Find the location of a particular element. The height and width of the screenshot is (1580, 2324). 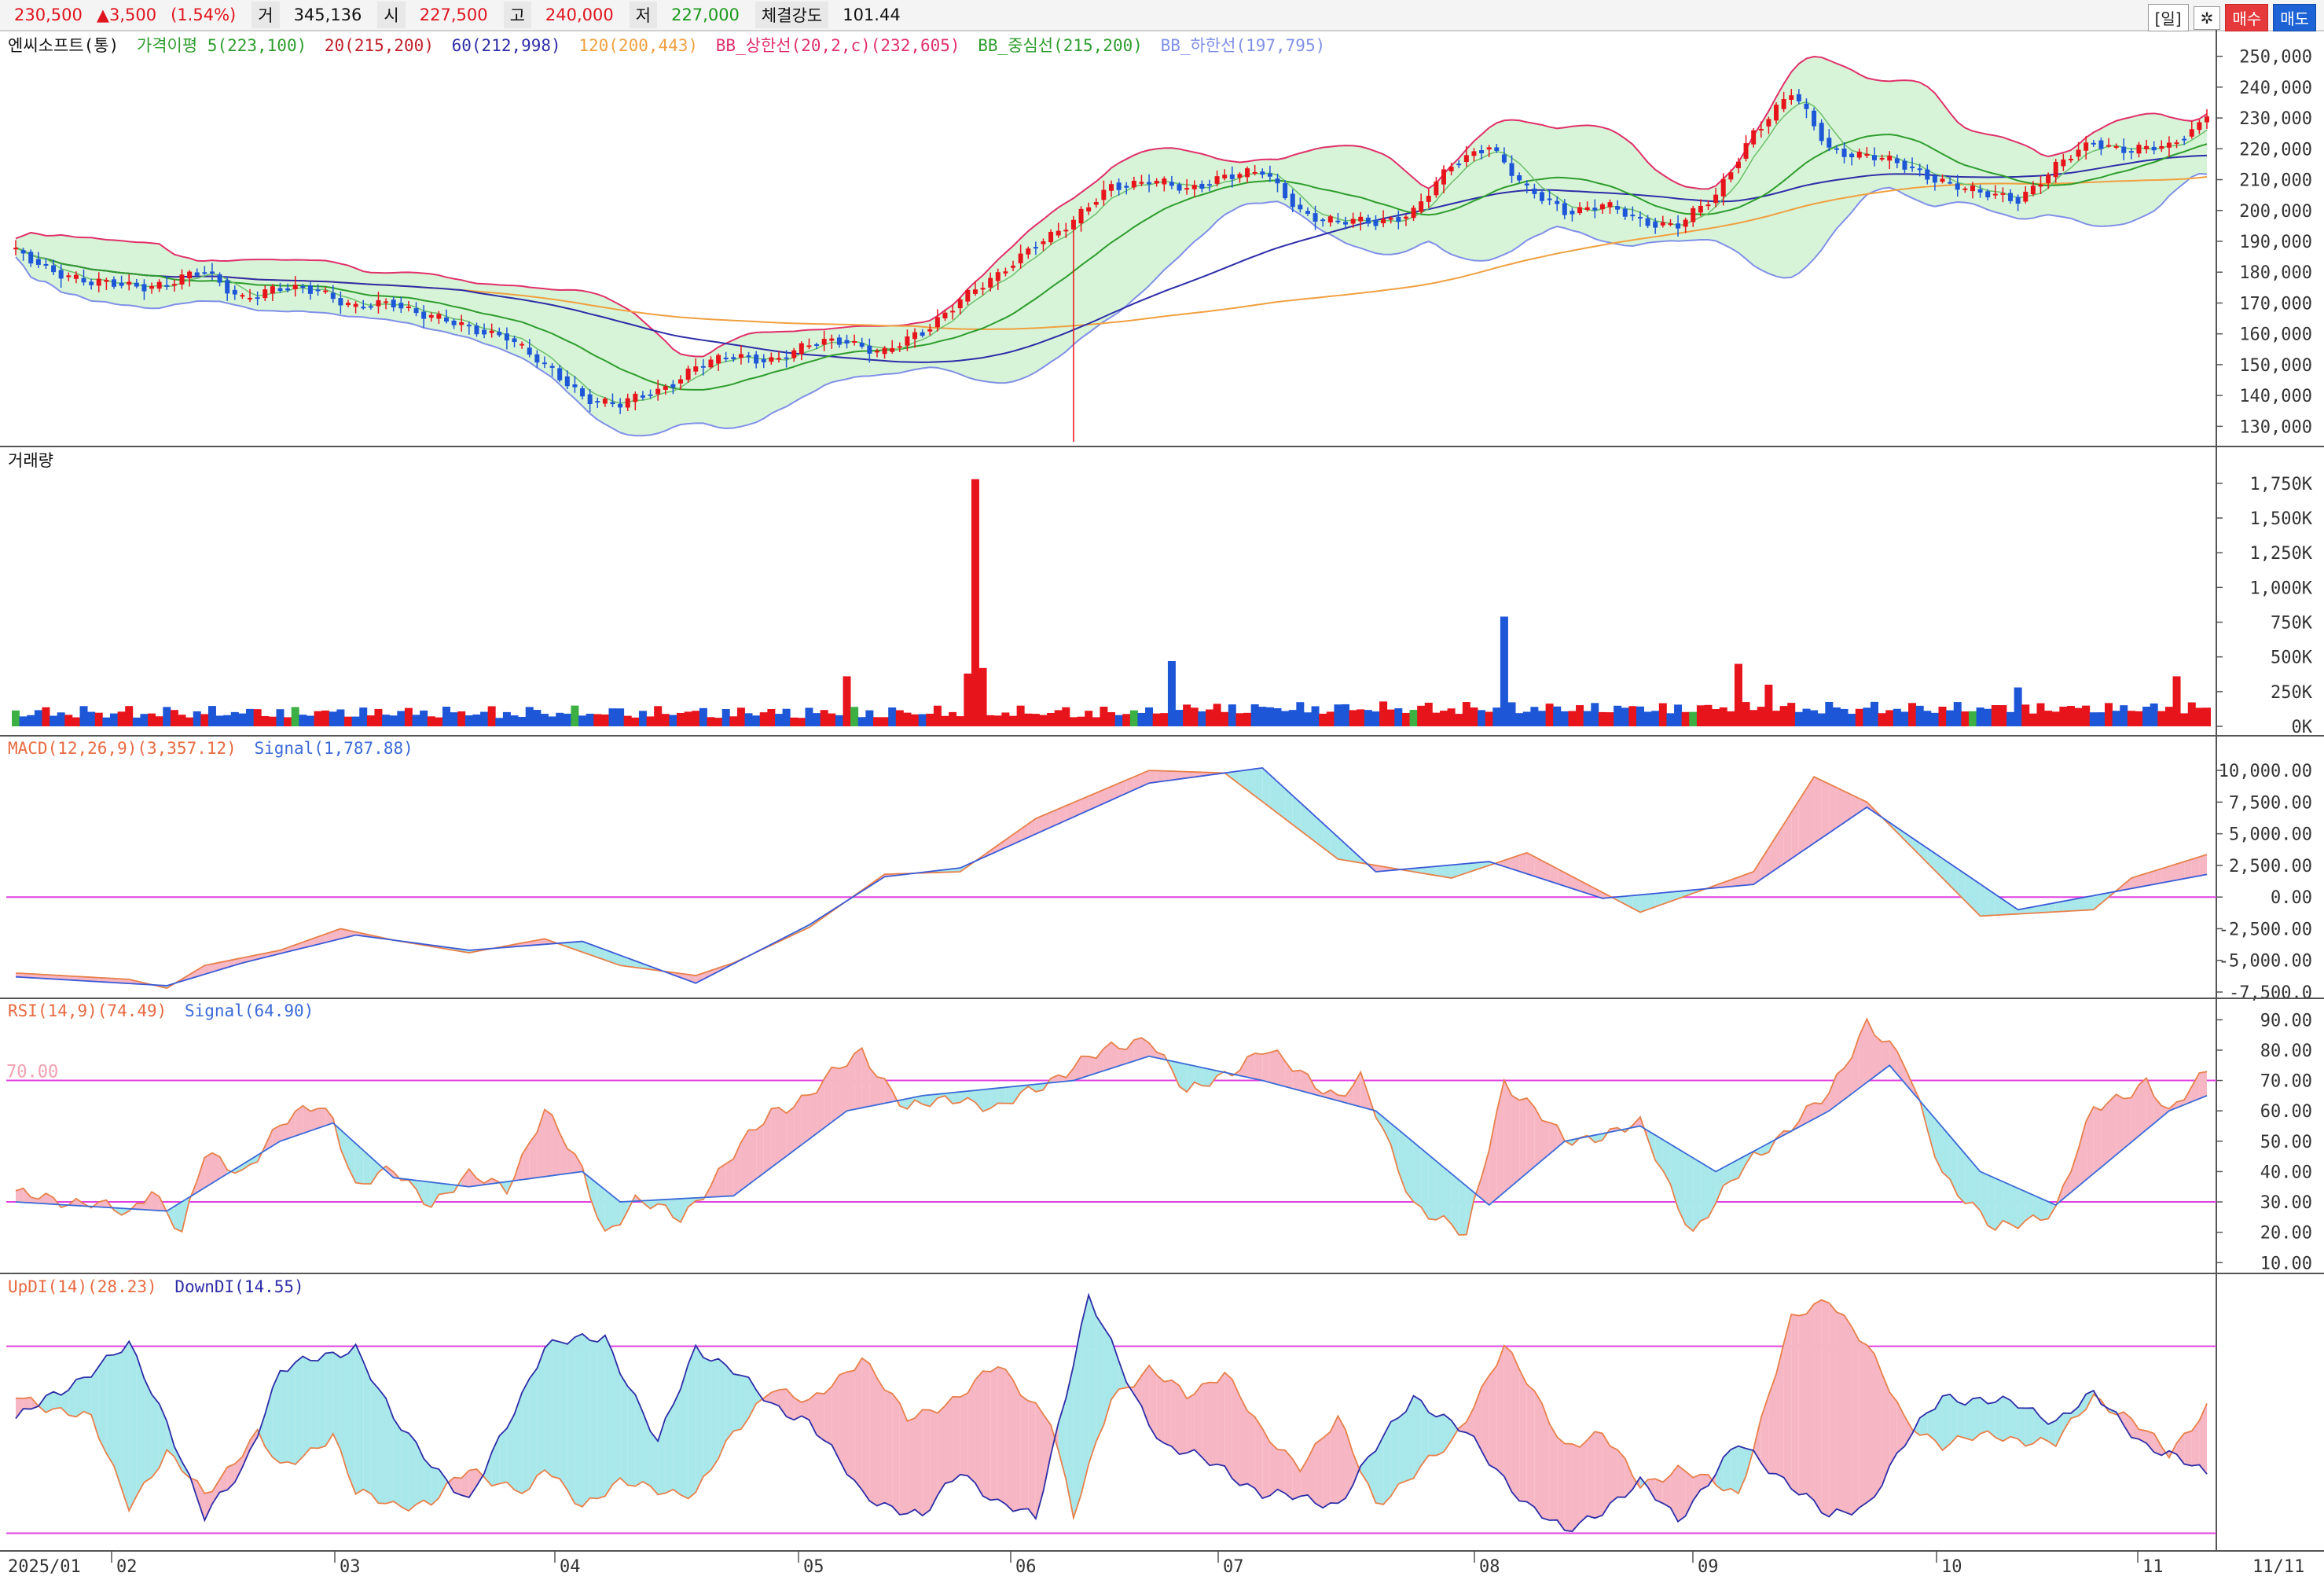

date-tick-label: 11 is located at coordinates (2153, 1567).